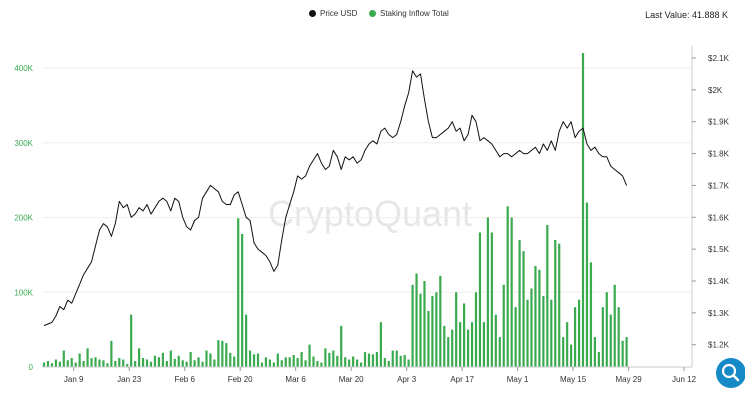 This screenshot has width=745, height=400. What do you see at coordinates (312, 13) in the screenshot?
I see `legend-dot-price` at bounding box center [312, 13].